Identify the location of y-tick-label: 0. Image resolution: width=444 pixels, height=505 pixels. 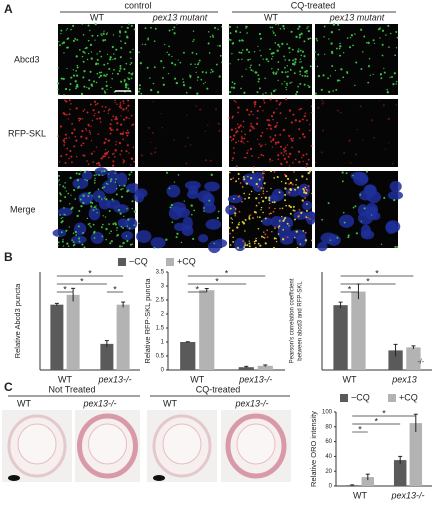
(163, 371).